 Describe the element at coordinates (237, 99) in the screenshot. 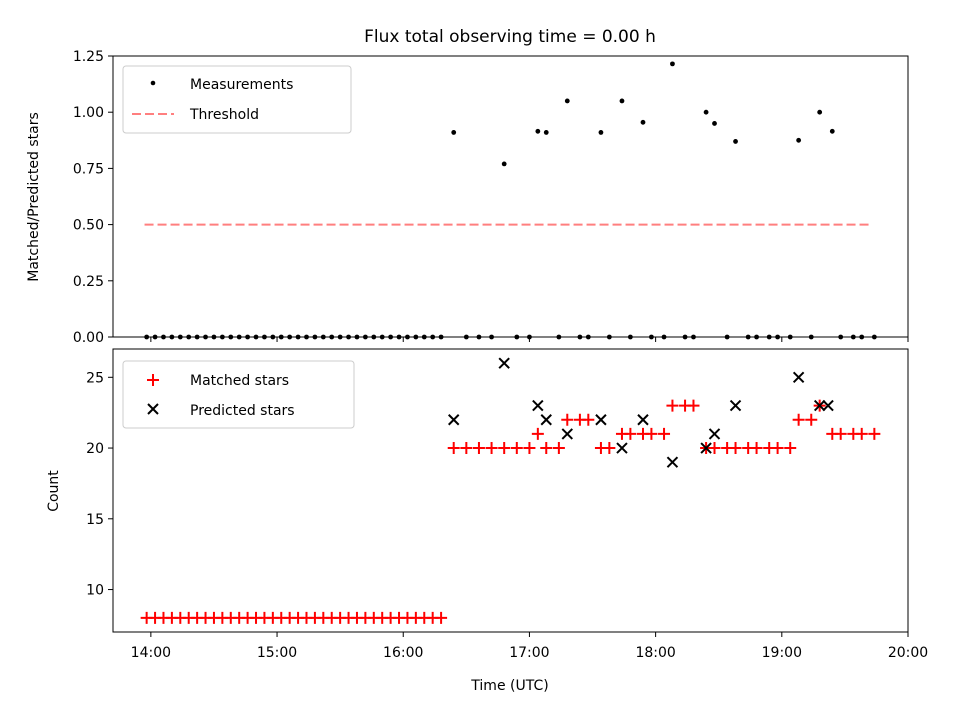

I see `top-legend-box` at that location.